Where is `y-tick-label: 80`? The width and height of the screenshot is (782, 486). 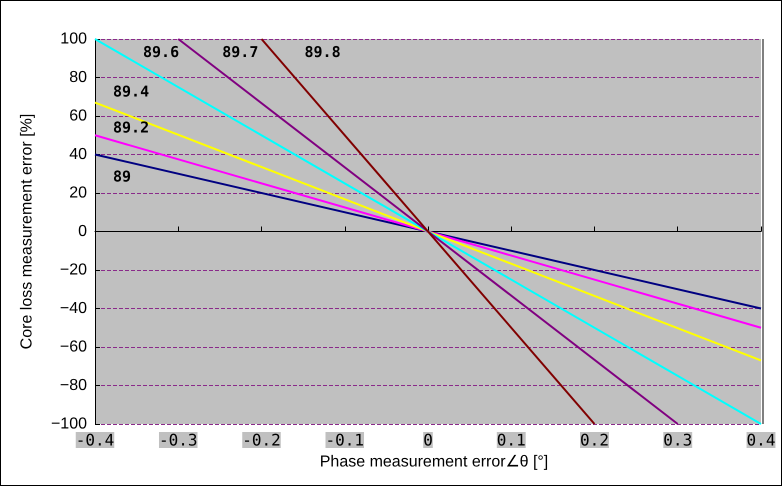 y-tick-label: 80 is located at coordinates (78, 77).